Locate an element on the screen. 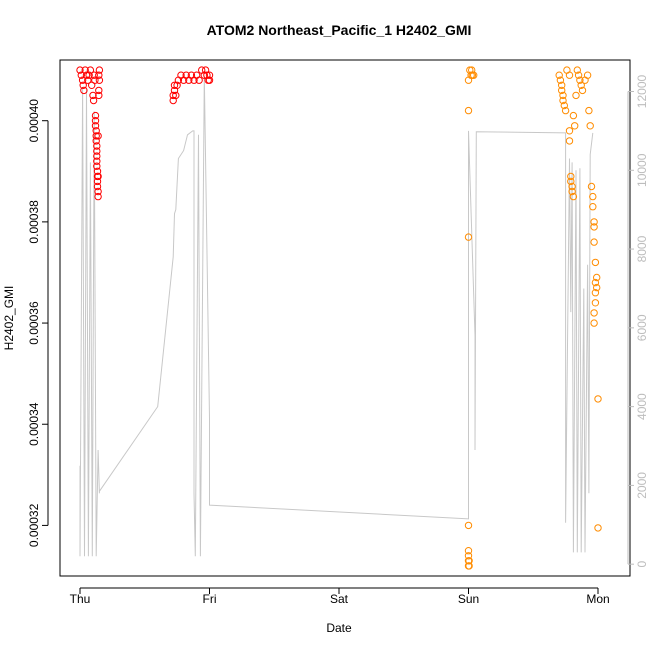 This screenshot has height=650, width=650. x-tick-label-0: Thu is located at coordinates (80, 599).